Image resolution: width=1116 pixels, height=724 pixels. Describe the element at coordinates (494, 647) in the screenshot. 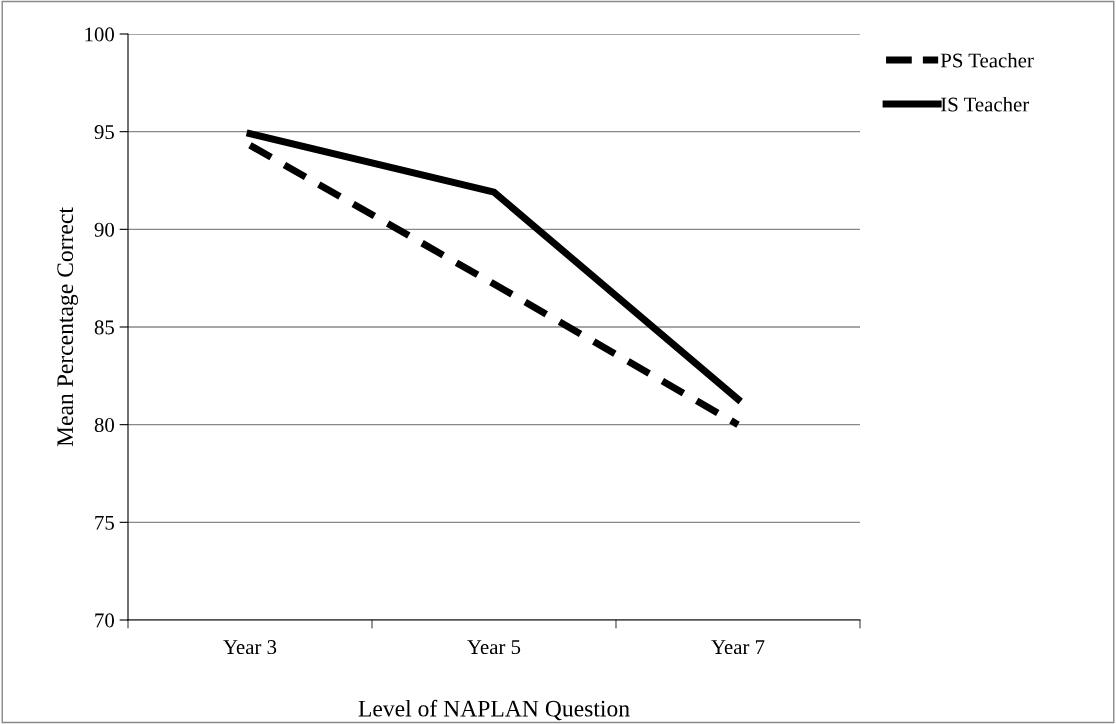

I see `x-tick-label: Year 5` at that location.